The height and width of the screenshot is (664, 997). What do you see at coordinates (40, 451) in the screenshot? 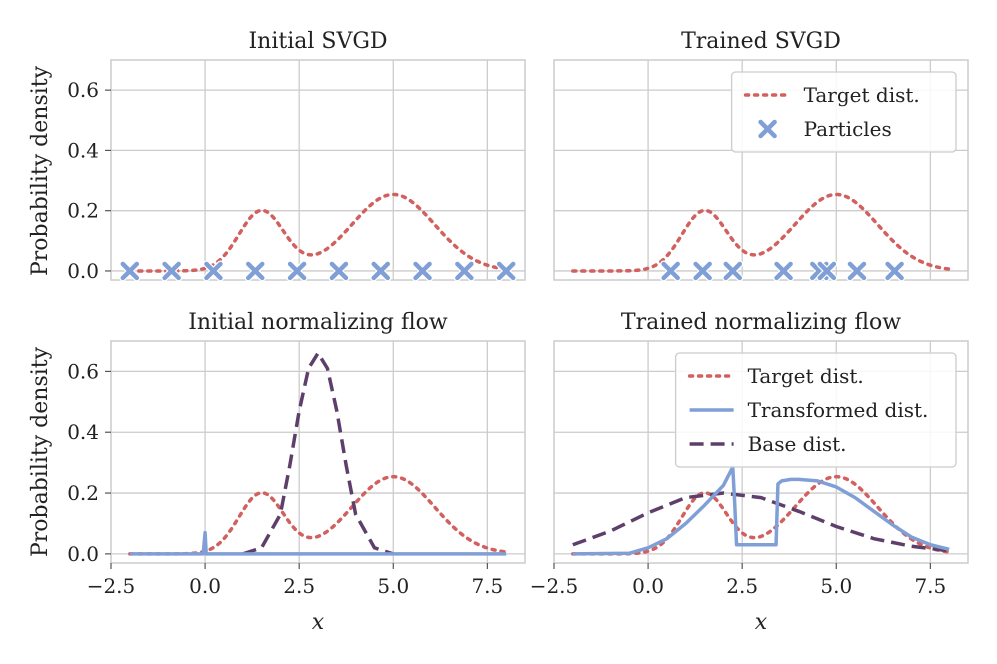
I see `ylabel-bottom: Probability density` at bounding box center [40, 451].